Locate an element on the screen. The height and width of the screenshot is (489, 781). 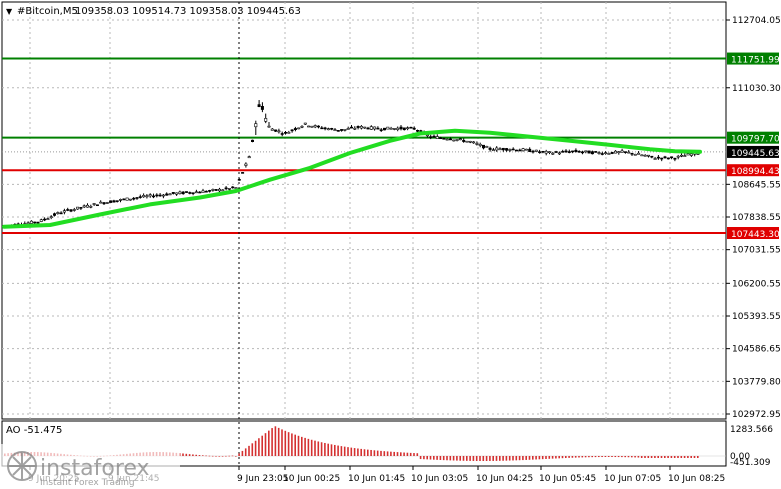
price-tick-label: 107838.55 is located at coordinates (756, 218).